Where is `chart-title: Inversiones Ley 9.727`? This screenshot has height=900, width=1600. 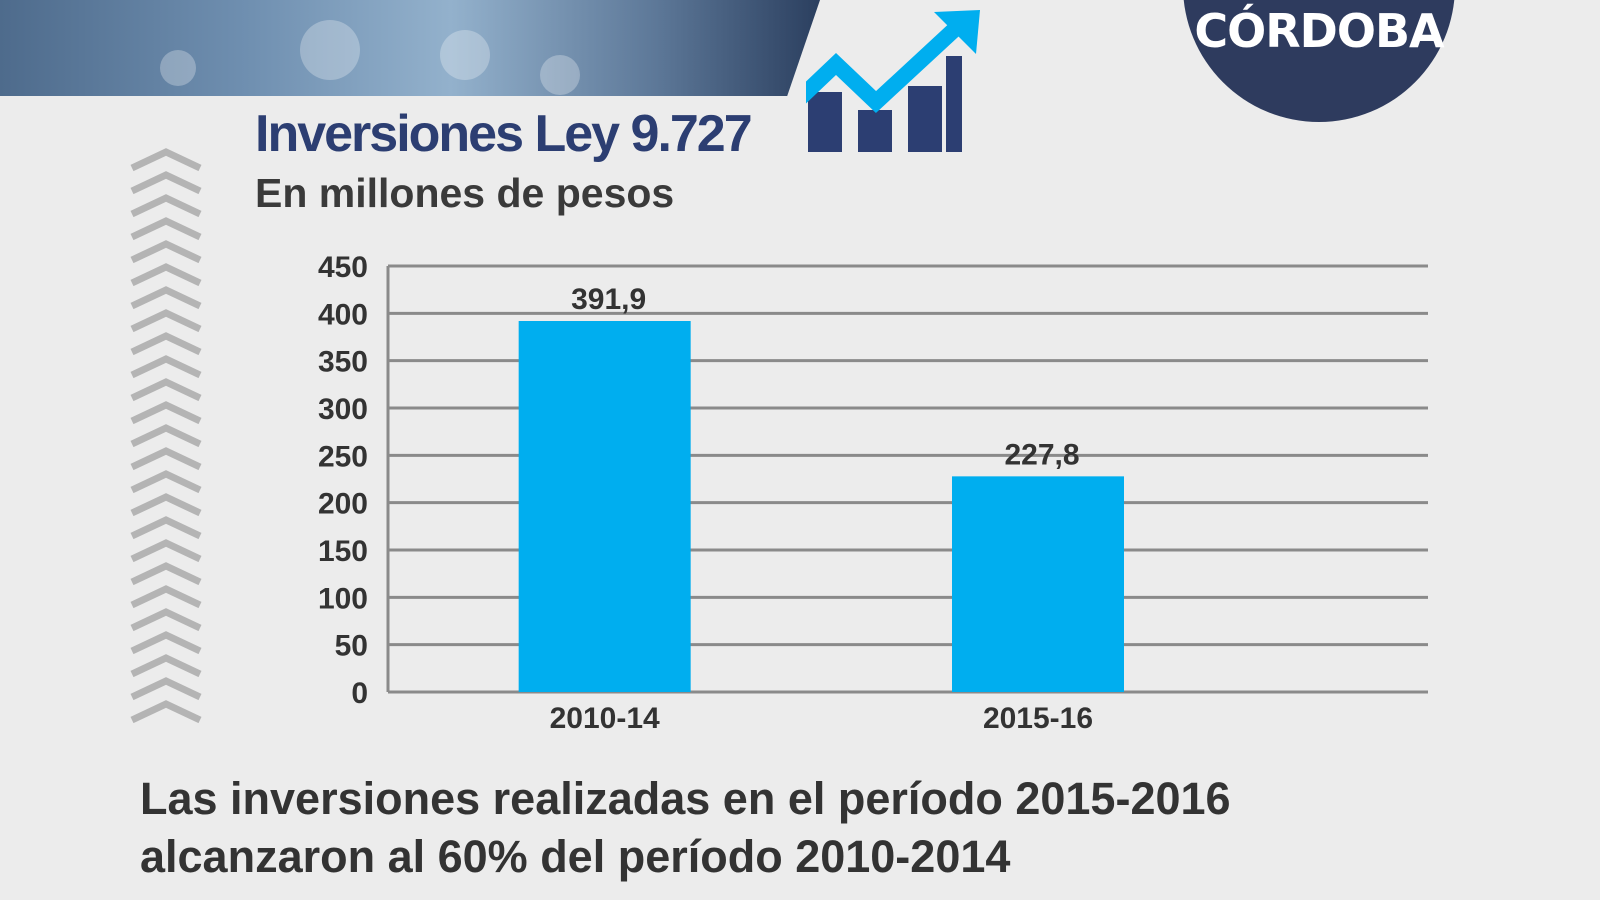 chart-title: Inversiones Ley 9.727 is located at coordinates (504, 134).